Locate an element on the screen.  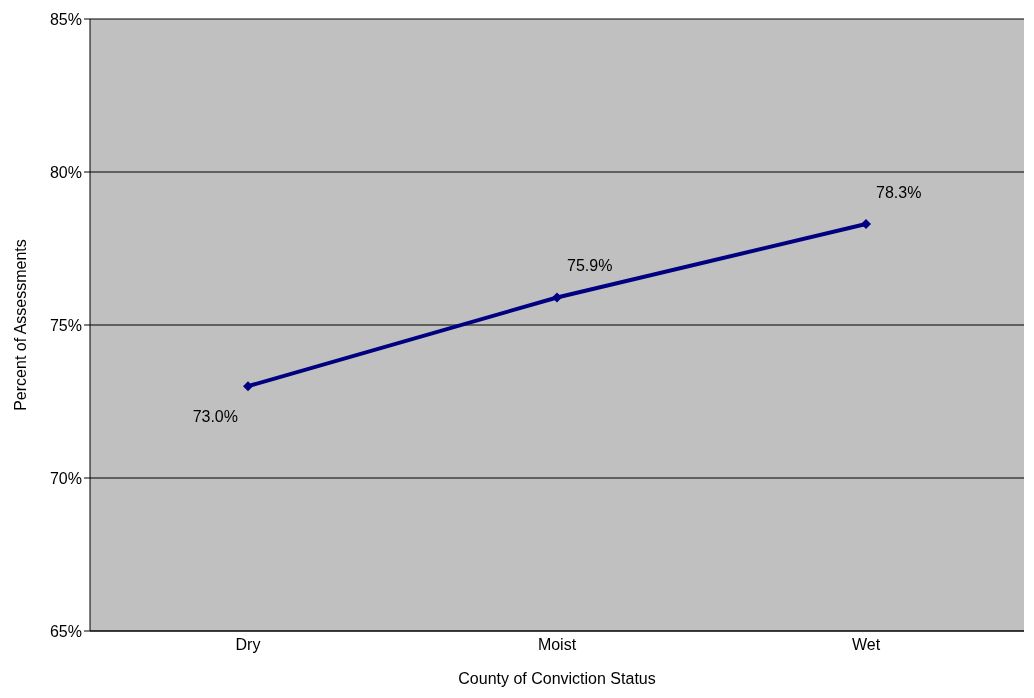
x-axis-title: County of Conviction Status is located at coordinates (557, 678).